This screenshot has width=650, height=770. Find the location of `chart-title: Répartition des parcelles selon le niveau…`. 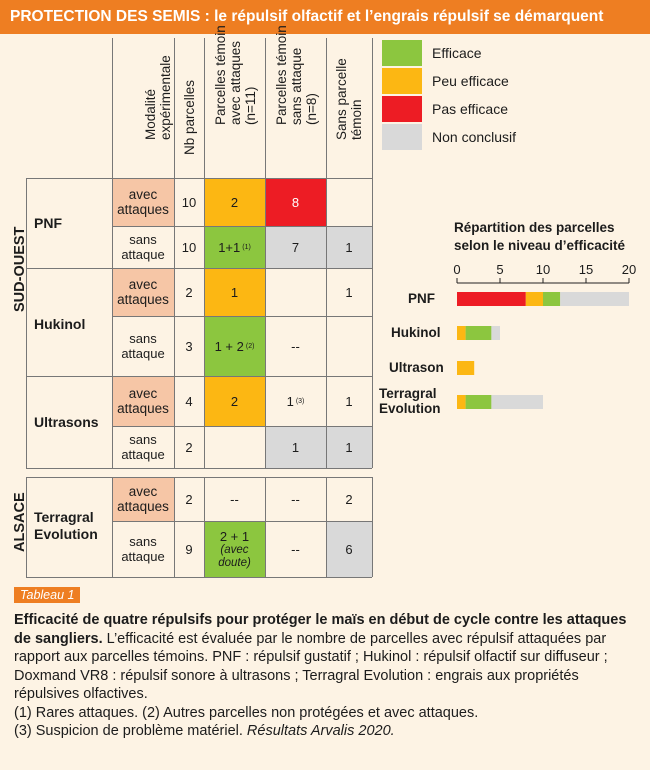

chart-title: Répartition des parcelles selon le niveau… is located at coordinates (540, 236).